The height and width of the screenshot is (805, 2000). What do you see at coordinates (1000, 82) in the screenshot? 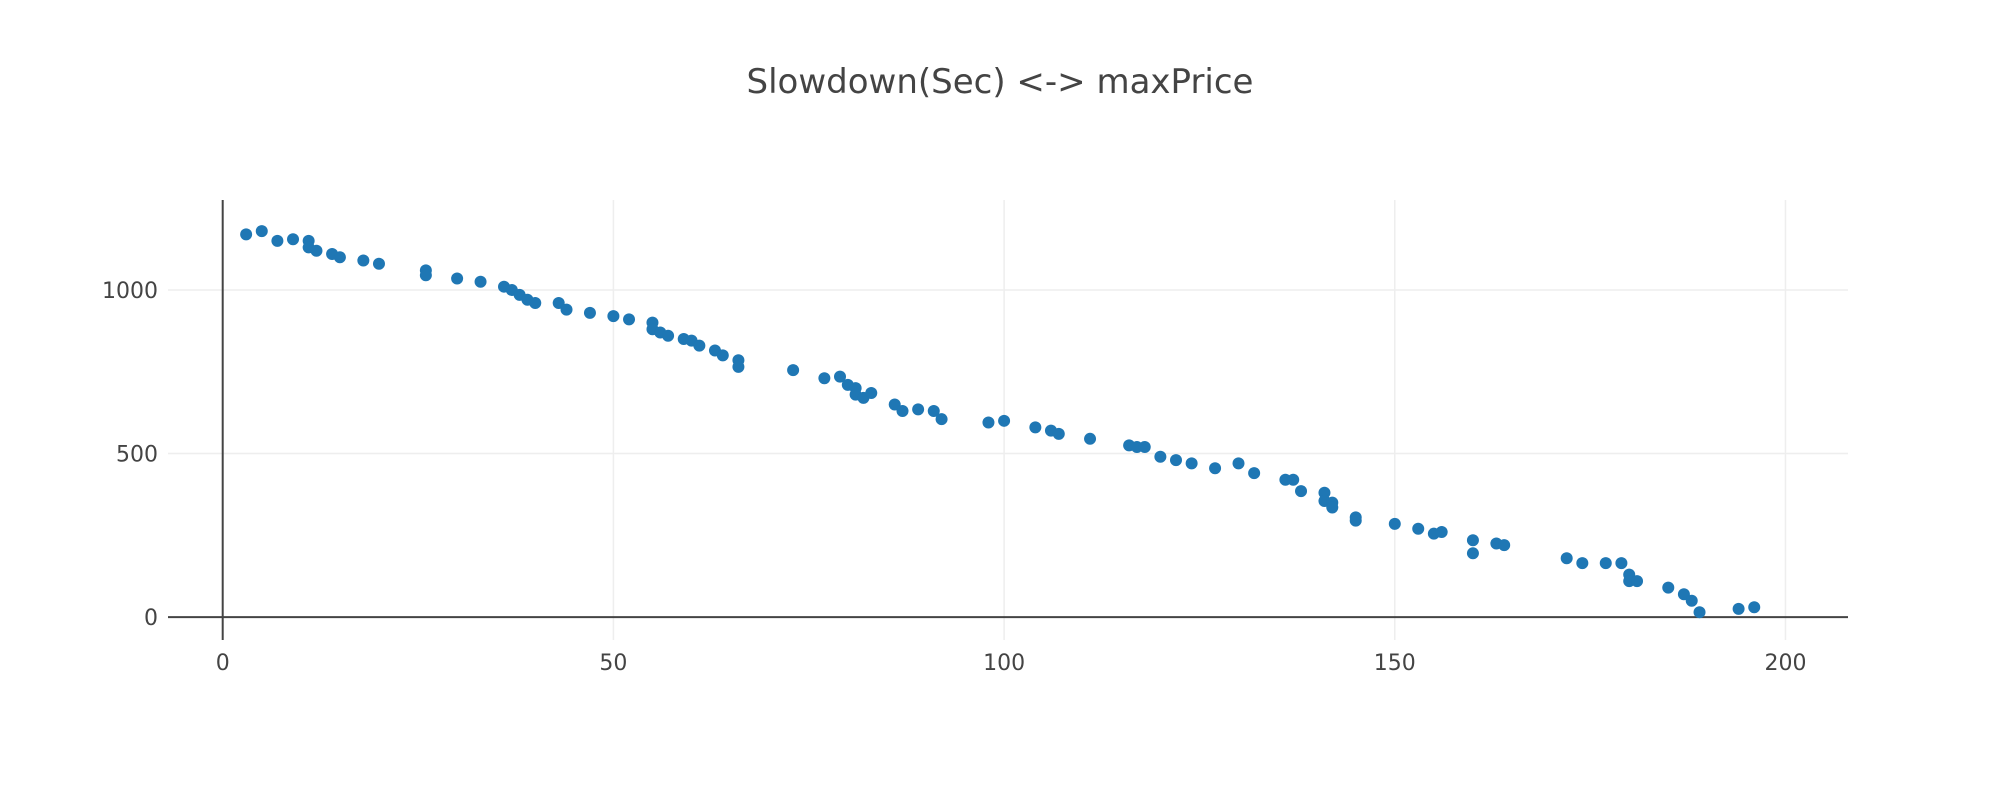
I see `chart-title: Slowdown(Sec) <-> maxPrice` at bounding box center [1000, 82].